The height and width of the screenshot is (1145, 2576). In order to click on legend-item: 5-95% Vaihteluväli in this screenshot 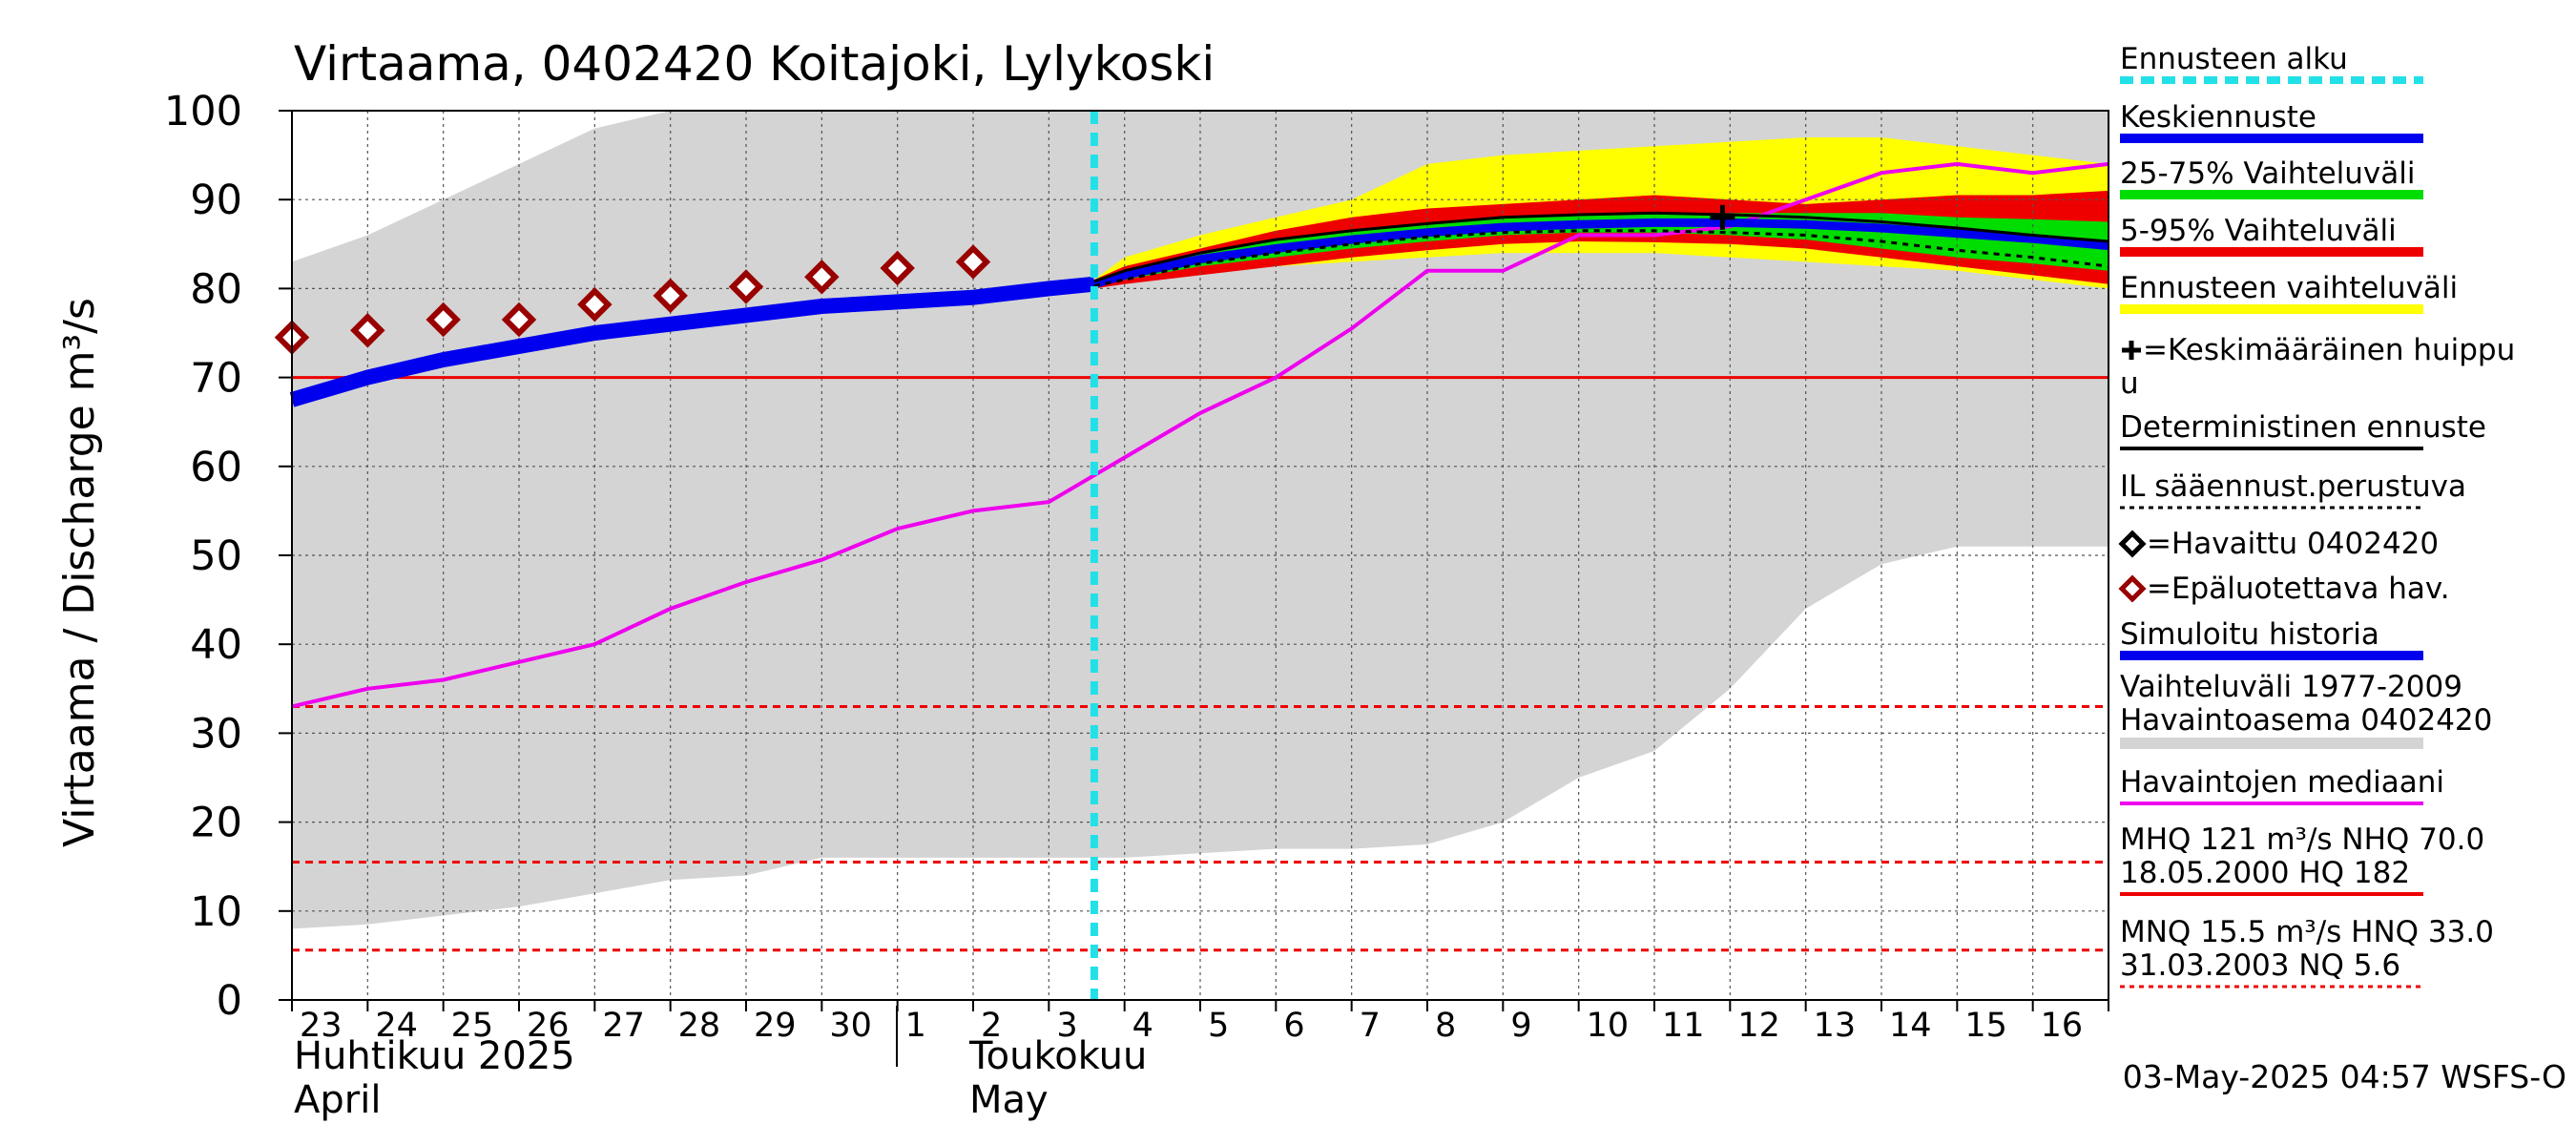, I will do `click(2271, 235)`.